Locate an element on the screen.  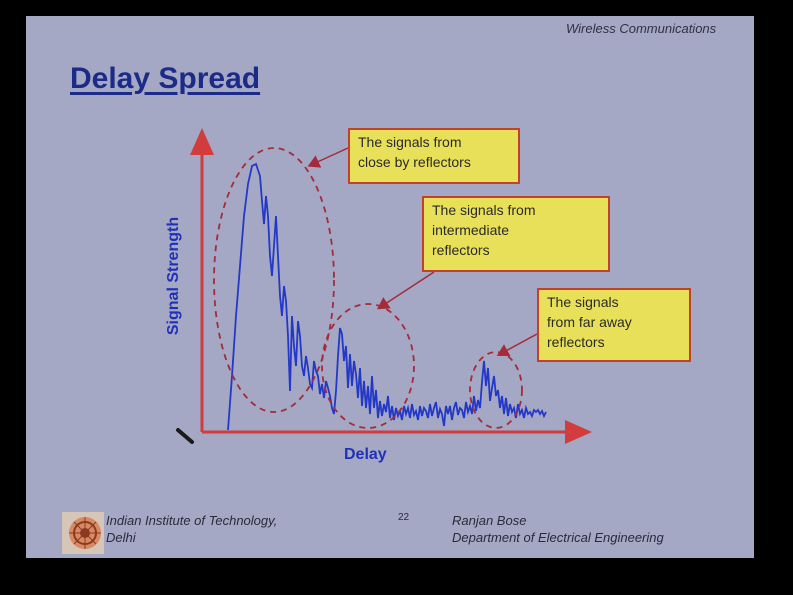
footer-institute-line: Indian Institute of Technology, is located at coordinates (192, 520).